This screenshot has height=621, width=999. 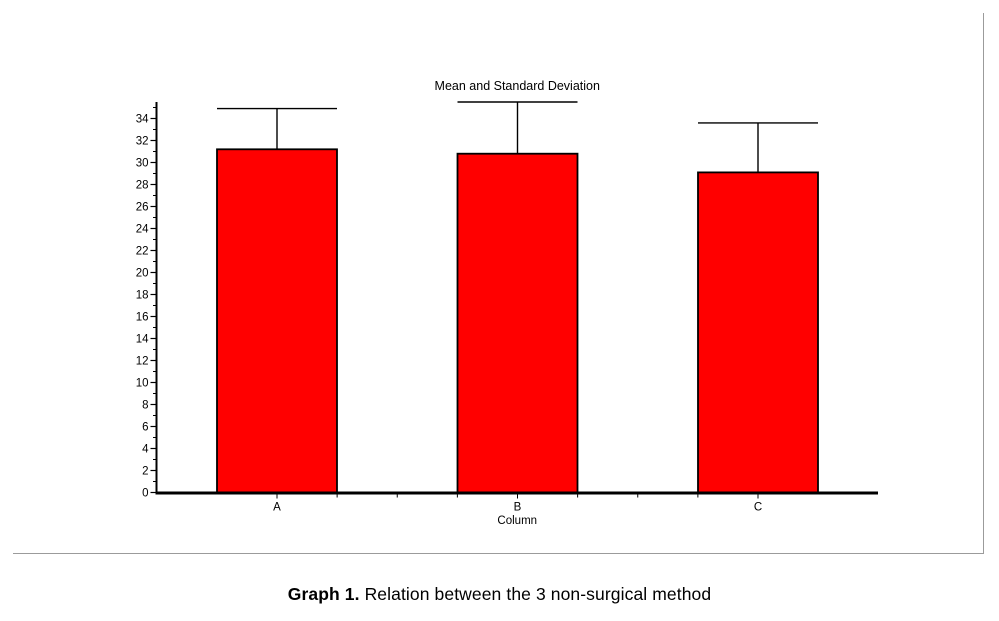 I want to click on y-tick-label: 20, so click(x=142, y=274).